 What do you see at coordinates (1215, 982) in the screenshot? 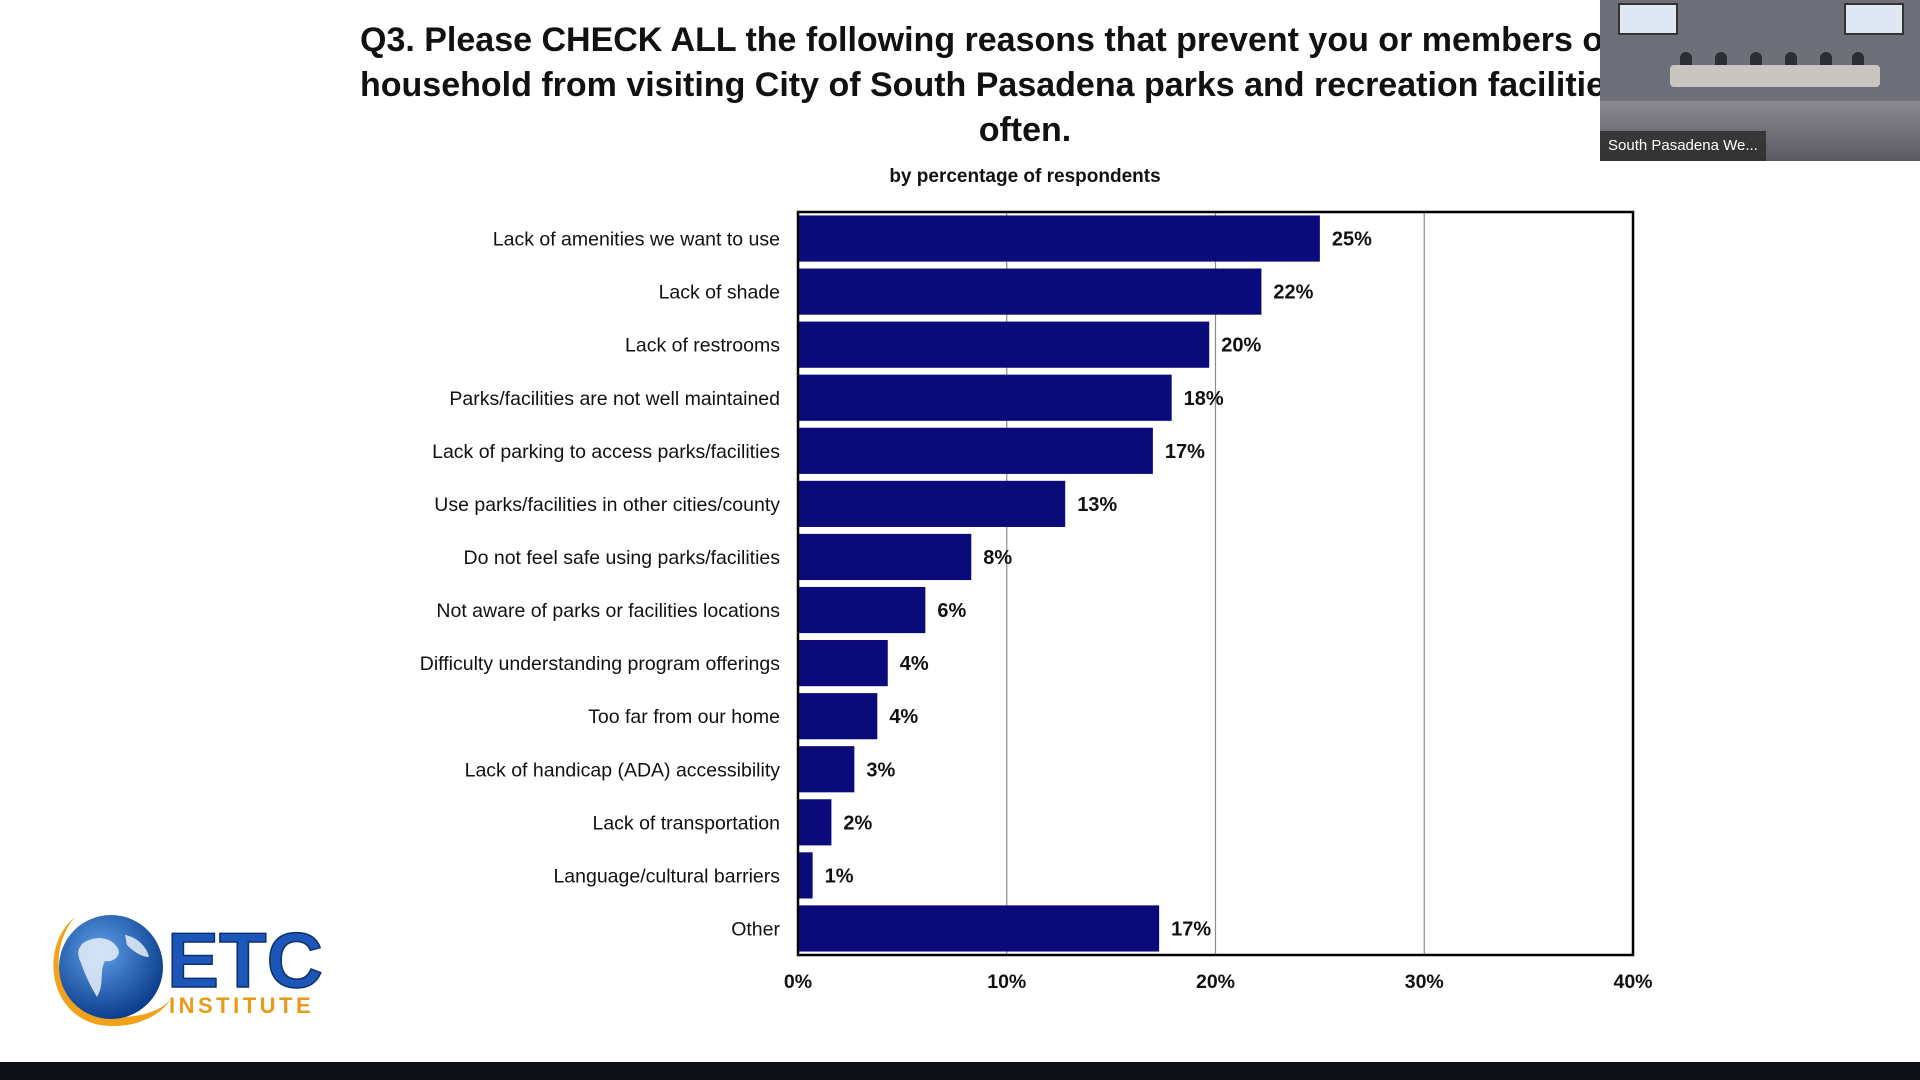
I see `x-tick-label: 20%` at bounding box center [1215, 982].